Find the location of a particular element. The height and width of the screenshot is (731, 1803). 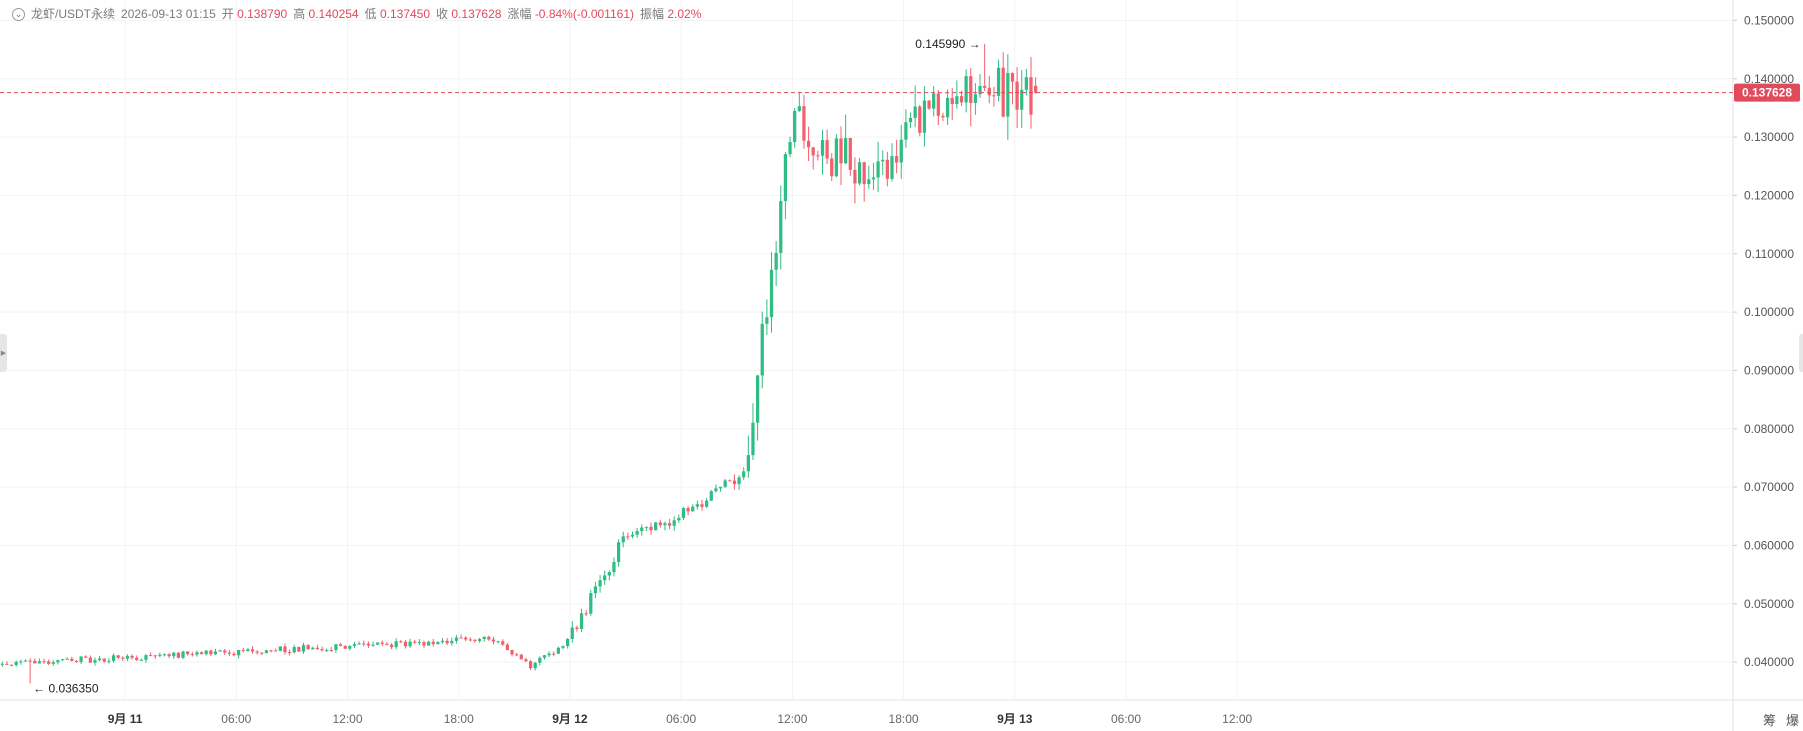

low-value: 0.137450 is located at coordinates (405, 14).